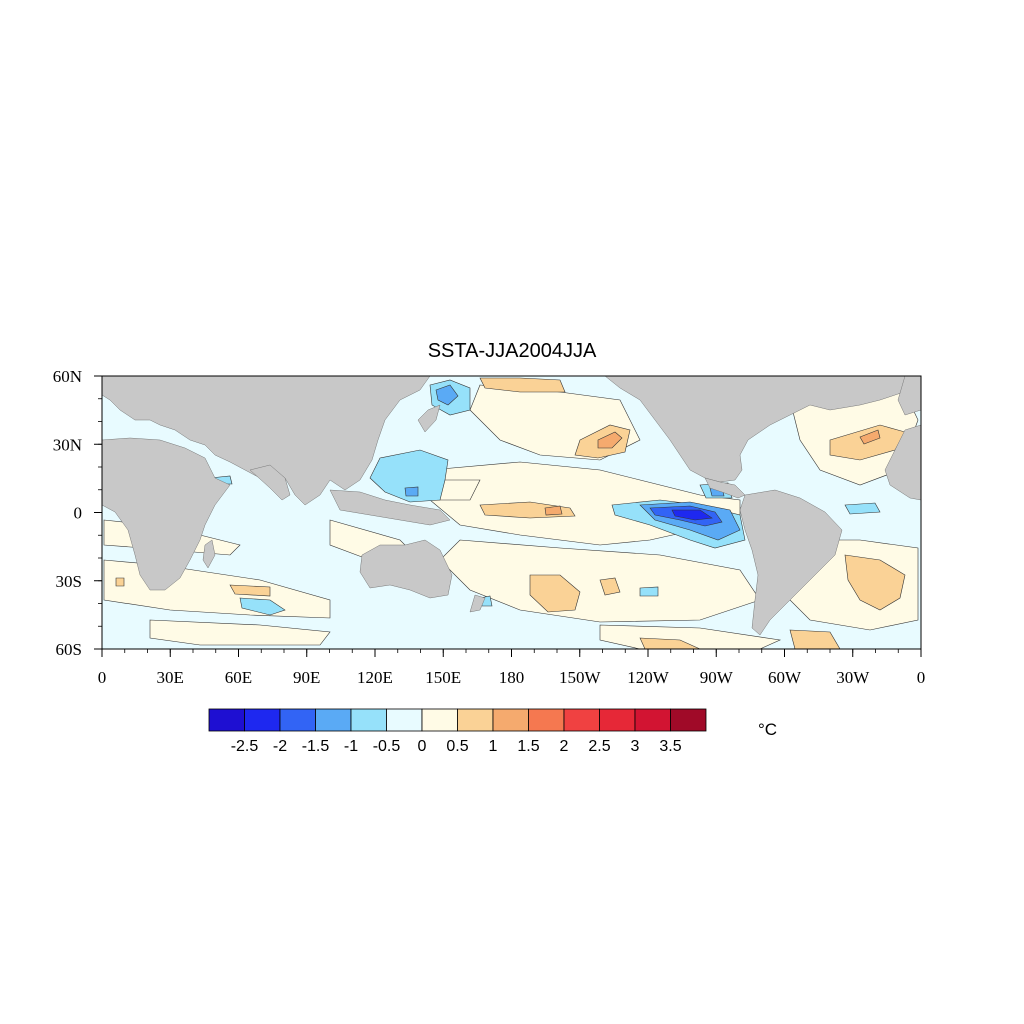 This screenshot has height=1024, width=1024. What do you see at coordinates (67, 376) in the screenshot?
I see `lat-tick-label: 60N` at bounding box center [67, 376].